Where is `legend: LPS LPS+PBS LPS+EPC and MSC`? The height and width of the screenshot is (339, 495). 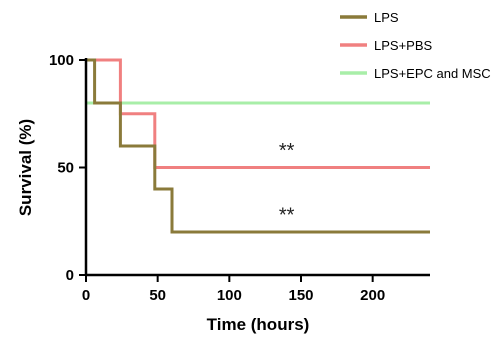
legend: LPS LPS+PBS LPS+EPC and MSC is located at coordinates (415, 45).